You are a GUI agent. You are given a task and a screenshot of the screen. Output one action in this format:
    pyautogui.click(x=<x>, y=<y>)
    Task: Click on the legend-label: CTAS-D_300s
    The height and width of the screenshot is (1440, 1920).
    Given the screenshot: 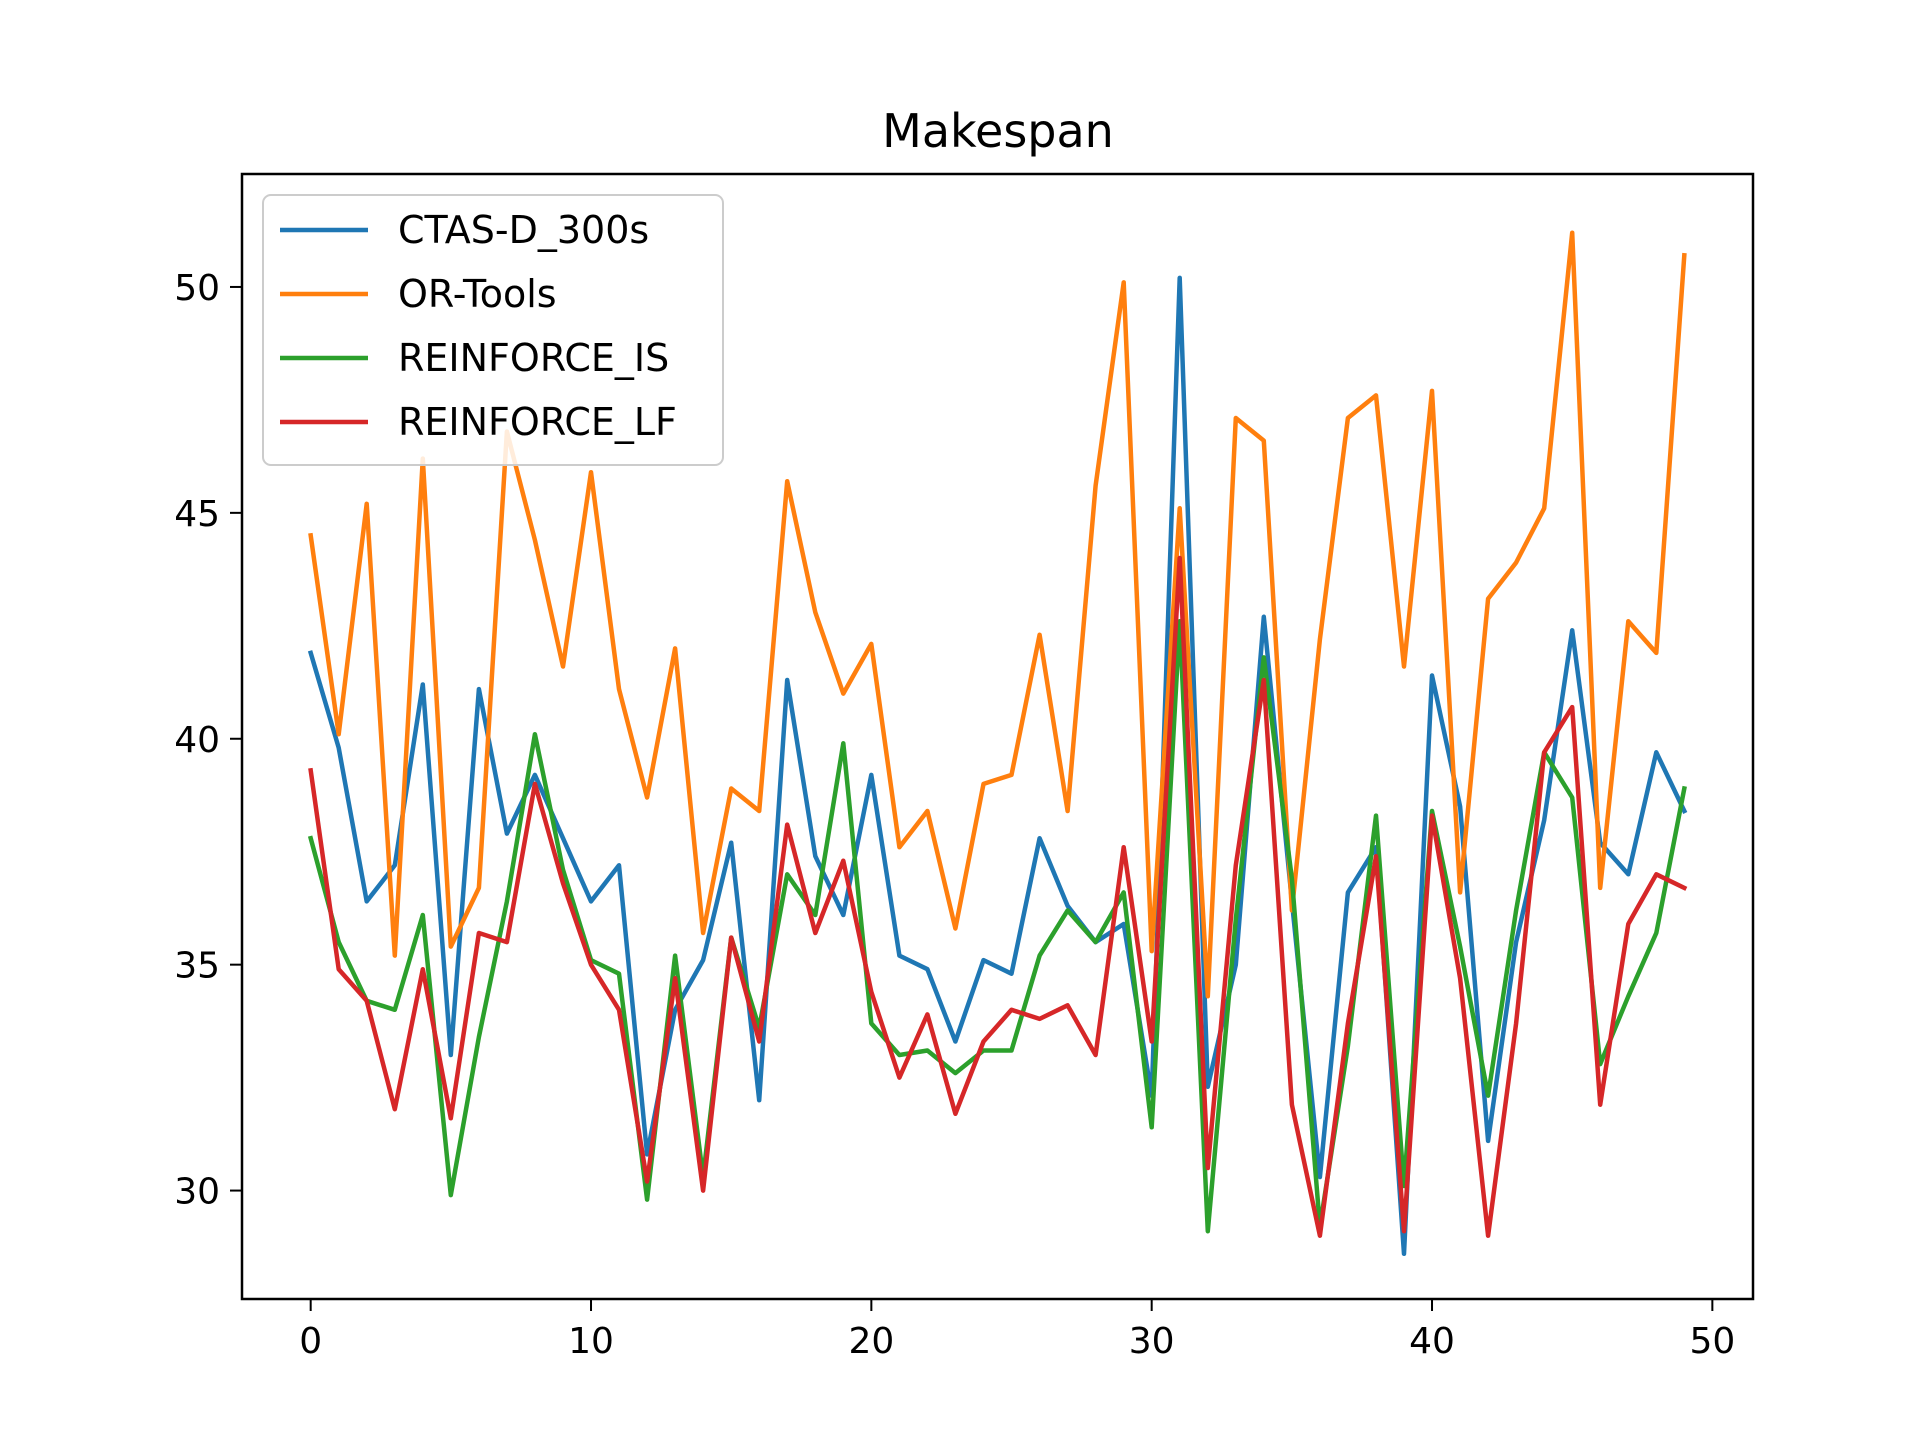 What is the action you would take?
    pyautogui.click(x=523, y=230)
    